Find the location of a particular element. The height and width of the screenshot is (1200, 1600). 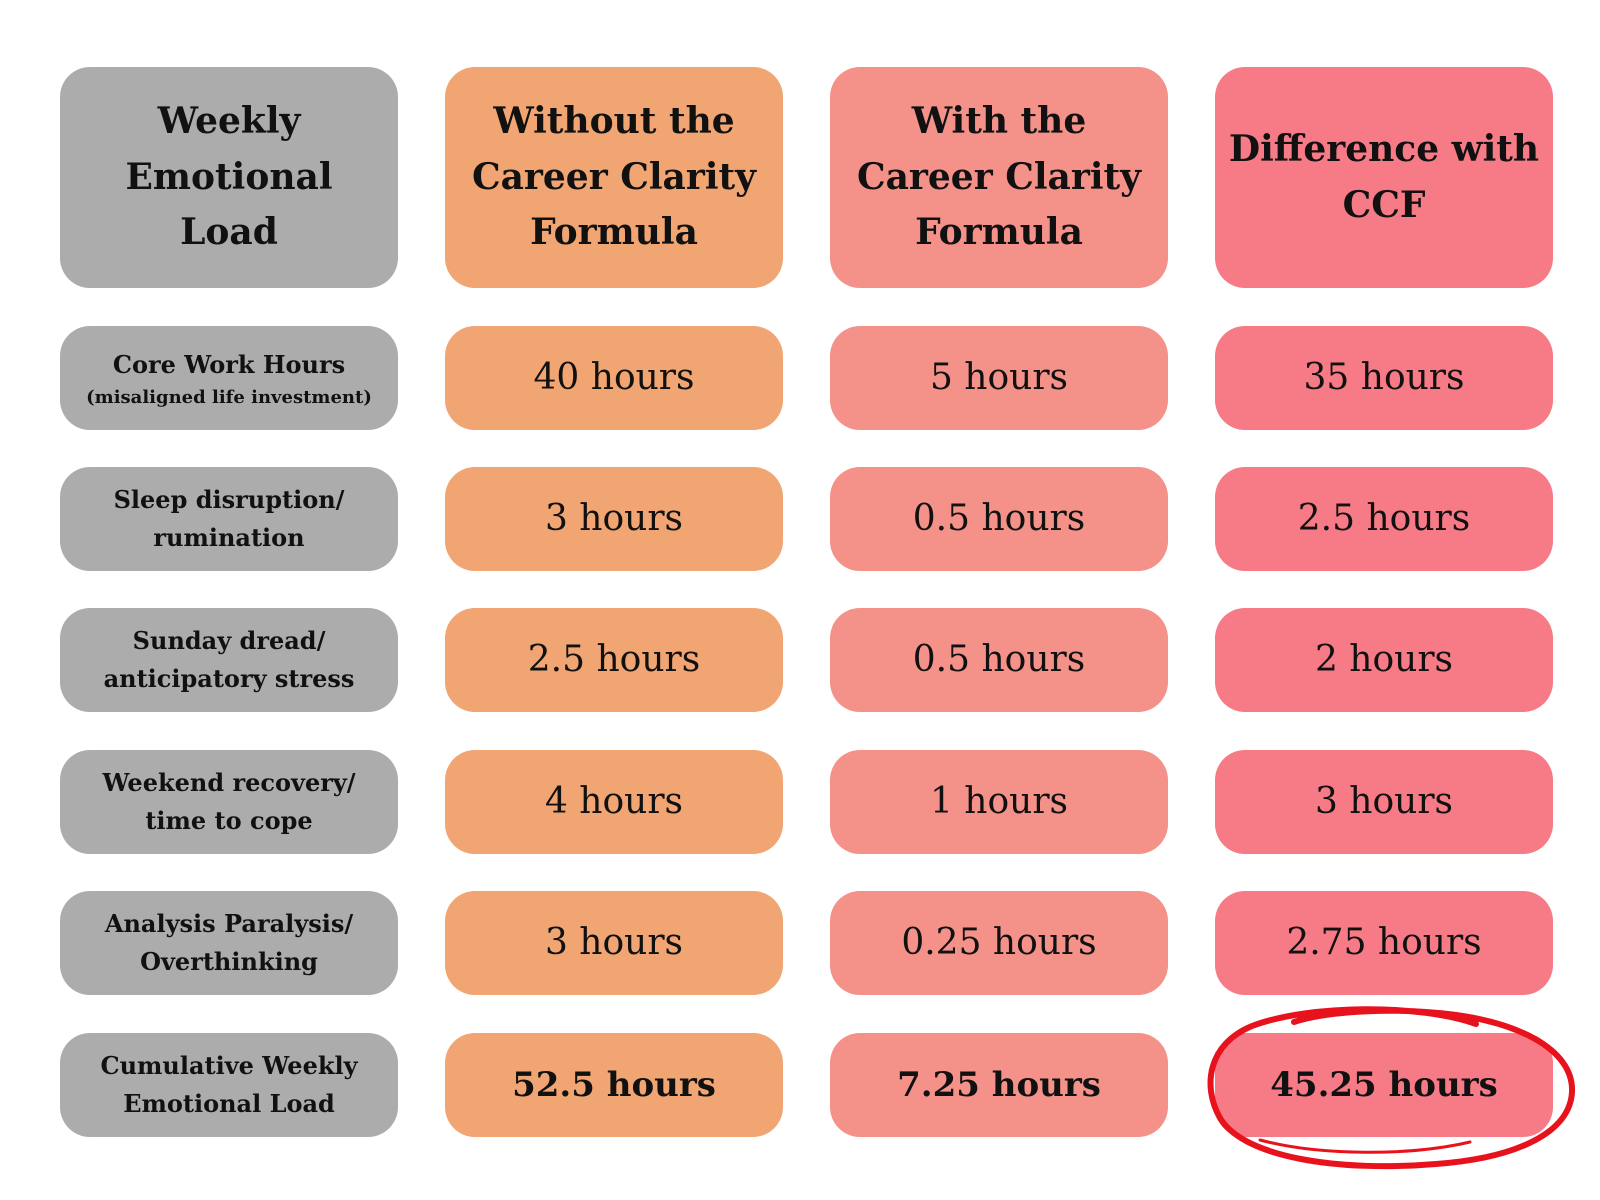

row-label-analysis-paralysis: Analysis Paralysis/ Overthinking is located at coordinates (229, 943).